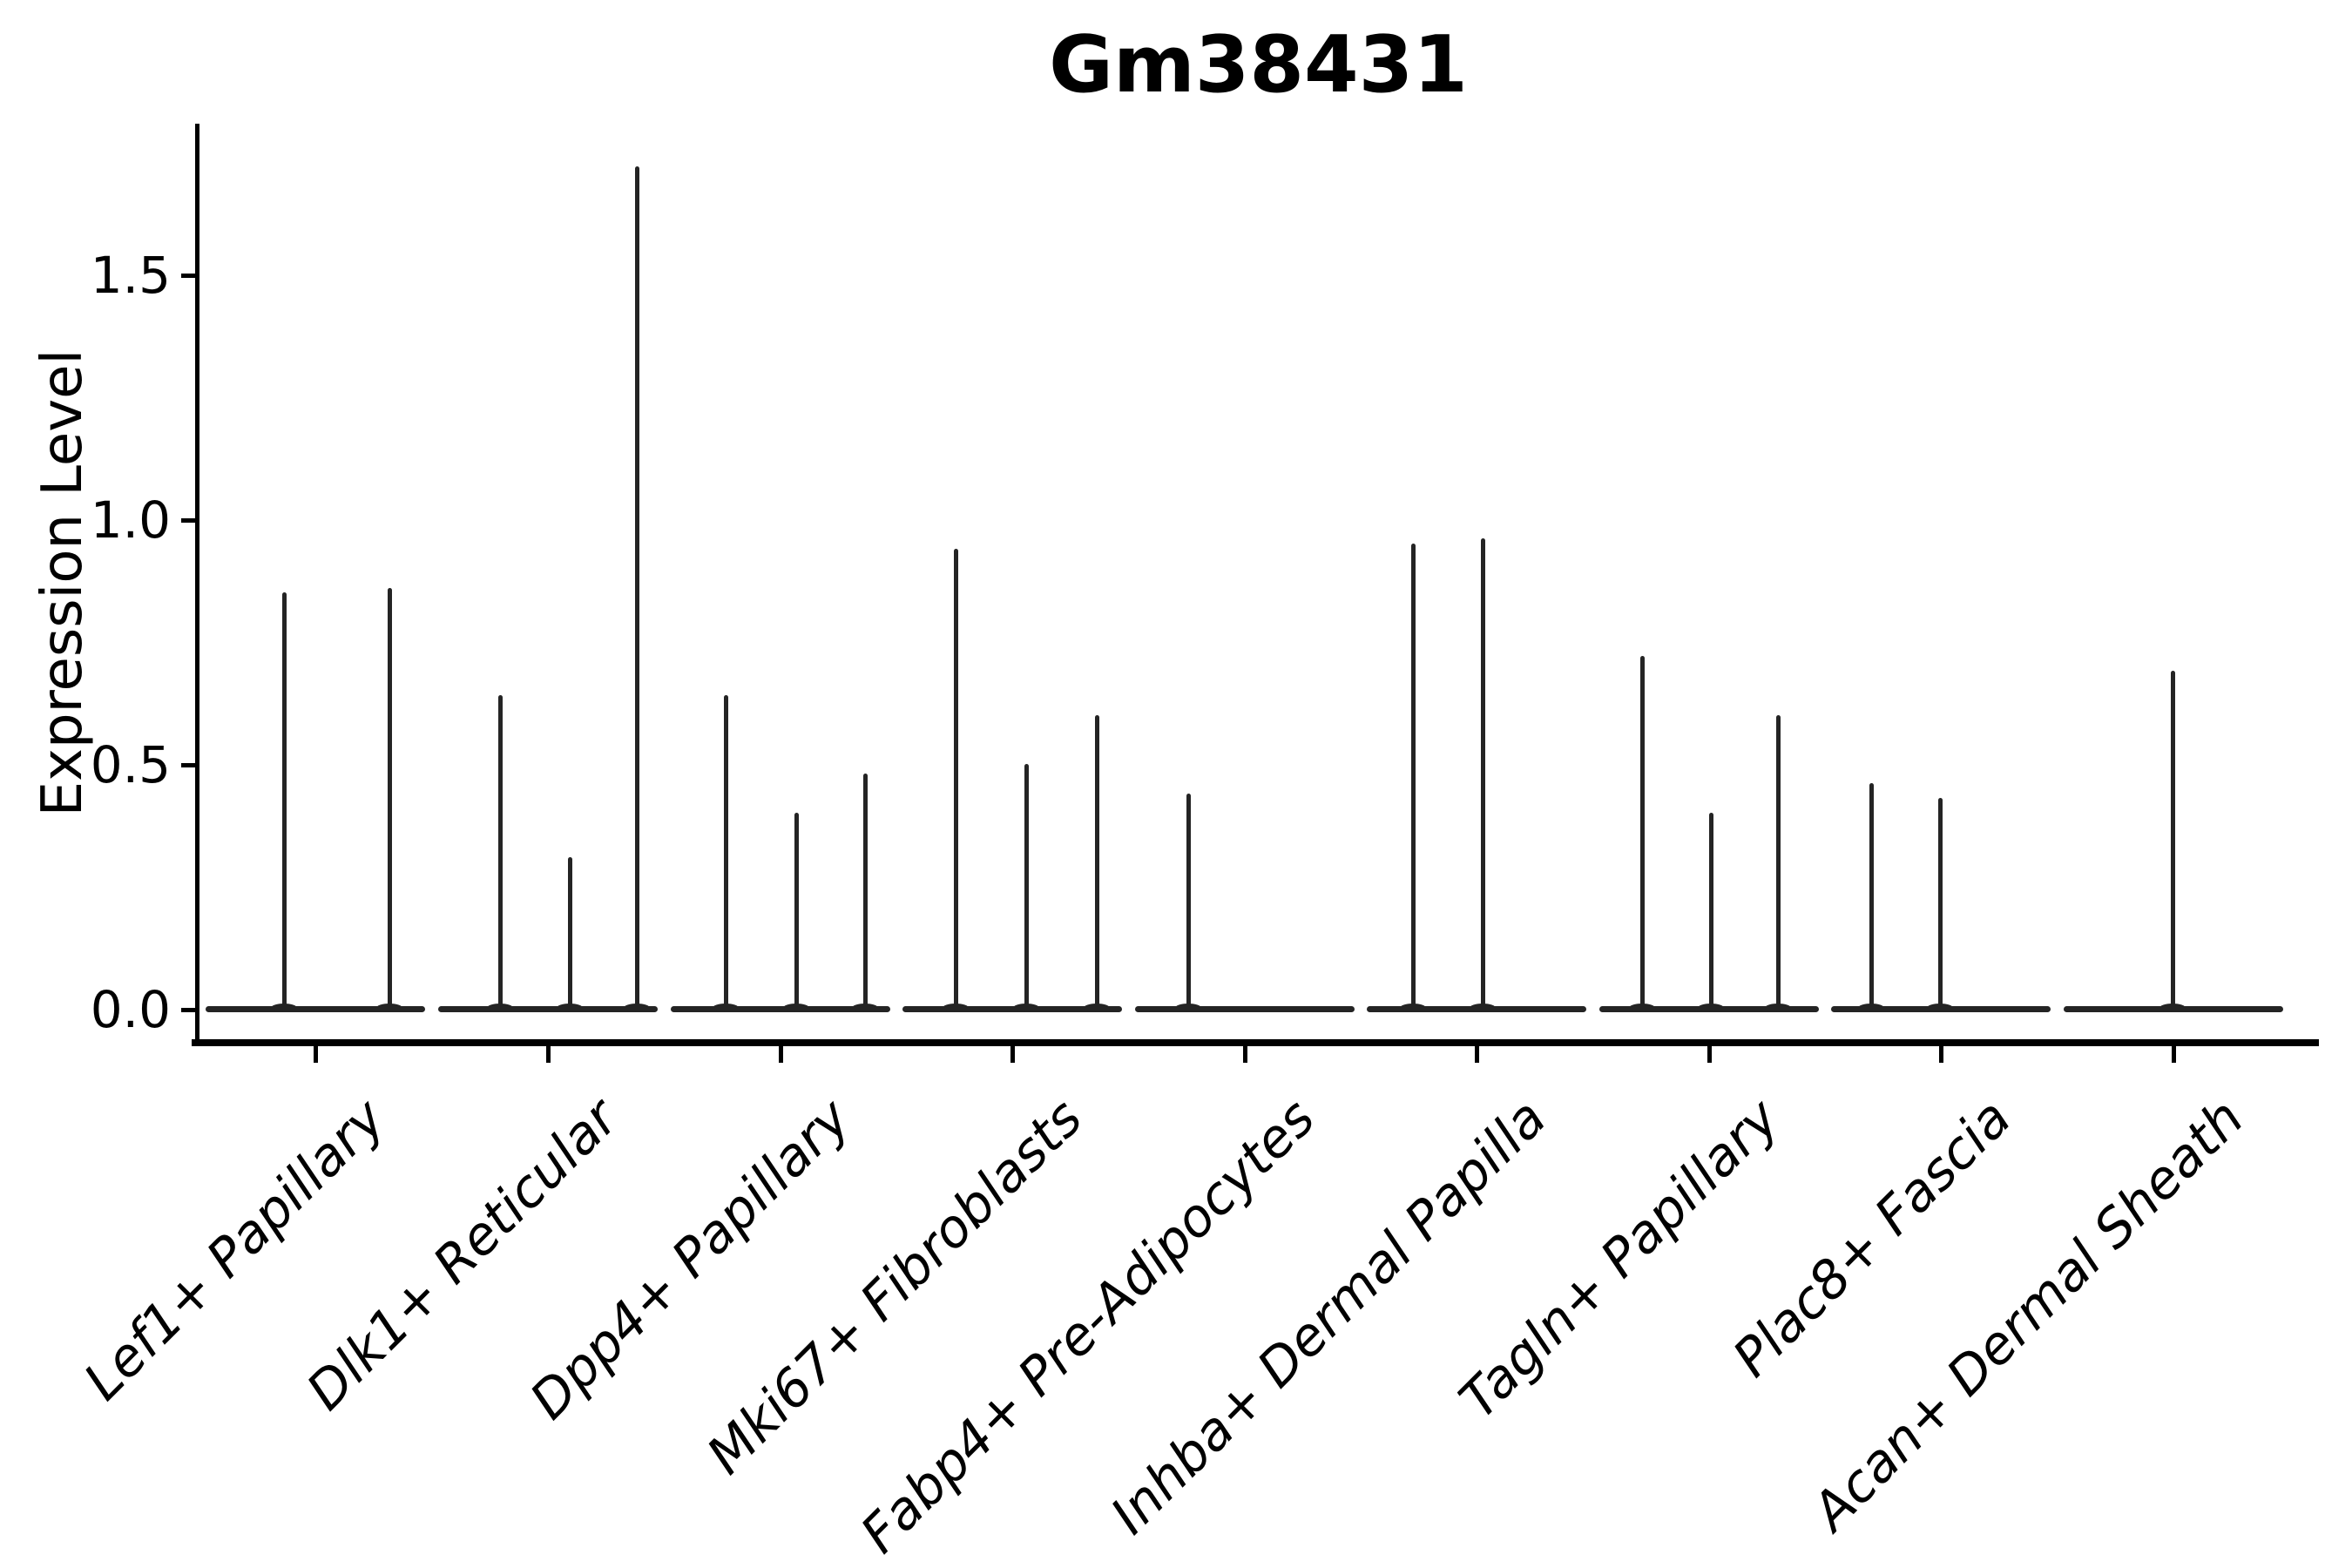 Image resolution: width=2352 pixels, height=1568 pixels. I want to click on y-axis-spine, so click(197, 584).